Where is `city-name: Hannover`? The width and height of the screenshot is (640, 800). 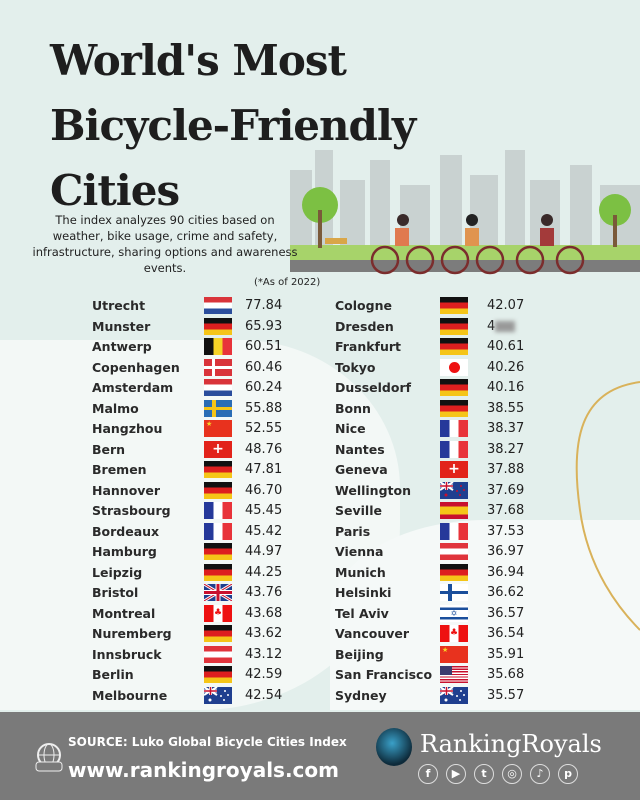 city-name: Hannover is located at coordinates (126, 490).